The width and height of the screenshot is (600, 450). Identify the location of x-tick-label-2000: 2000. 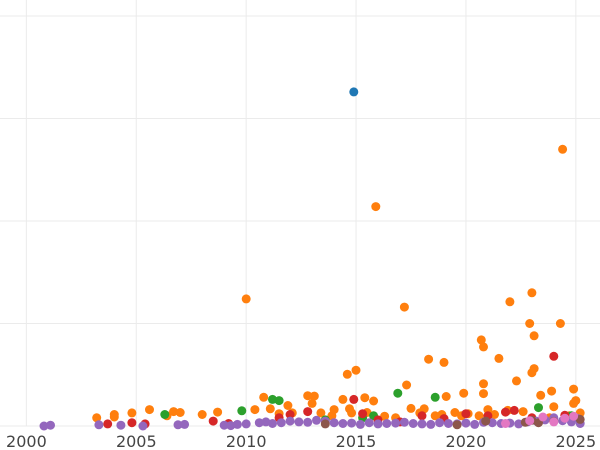
(26, 441).